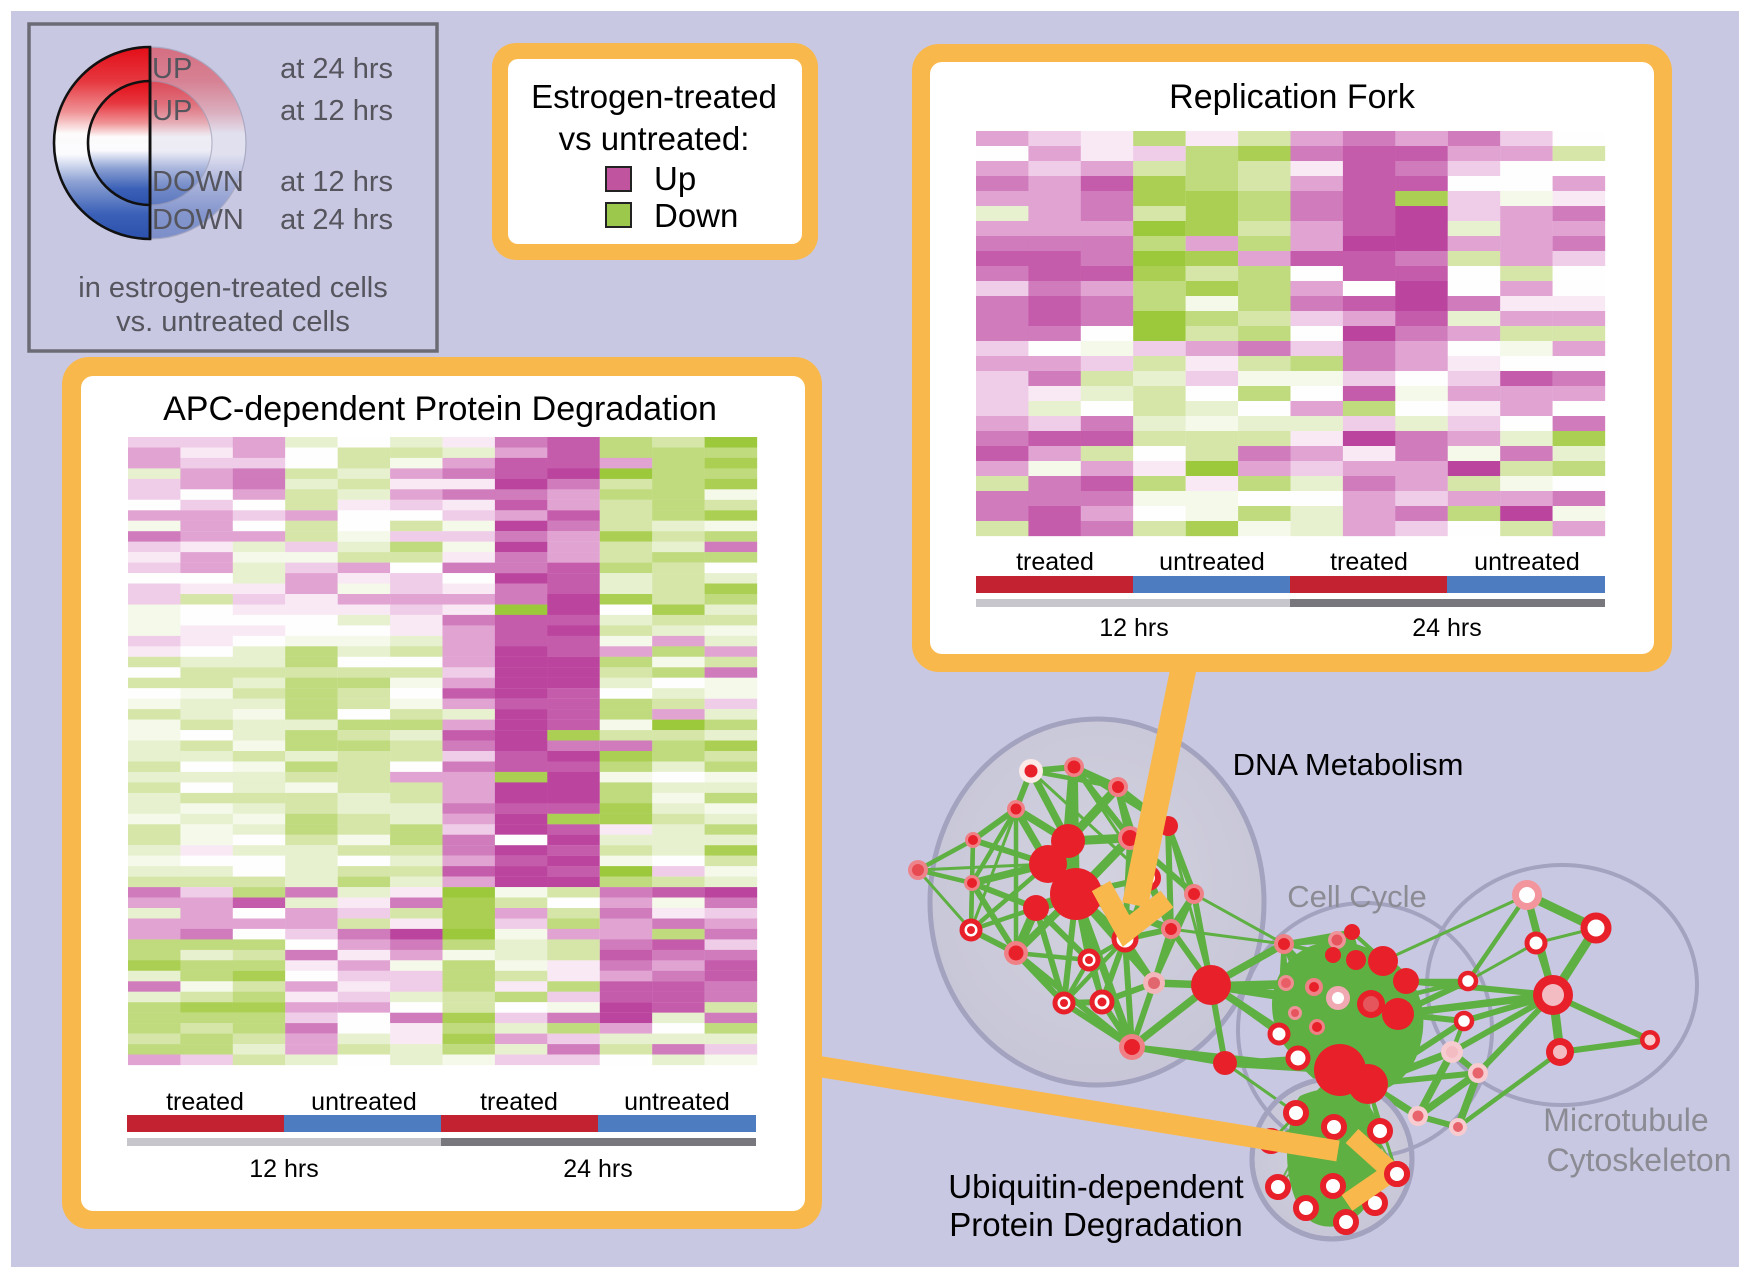  I want to click on svg-text: Cell Cycle, so click(1357, 896).